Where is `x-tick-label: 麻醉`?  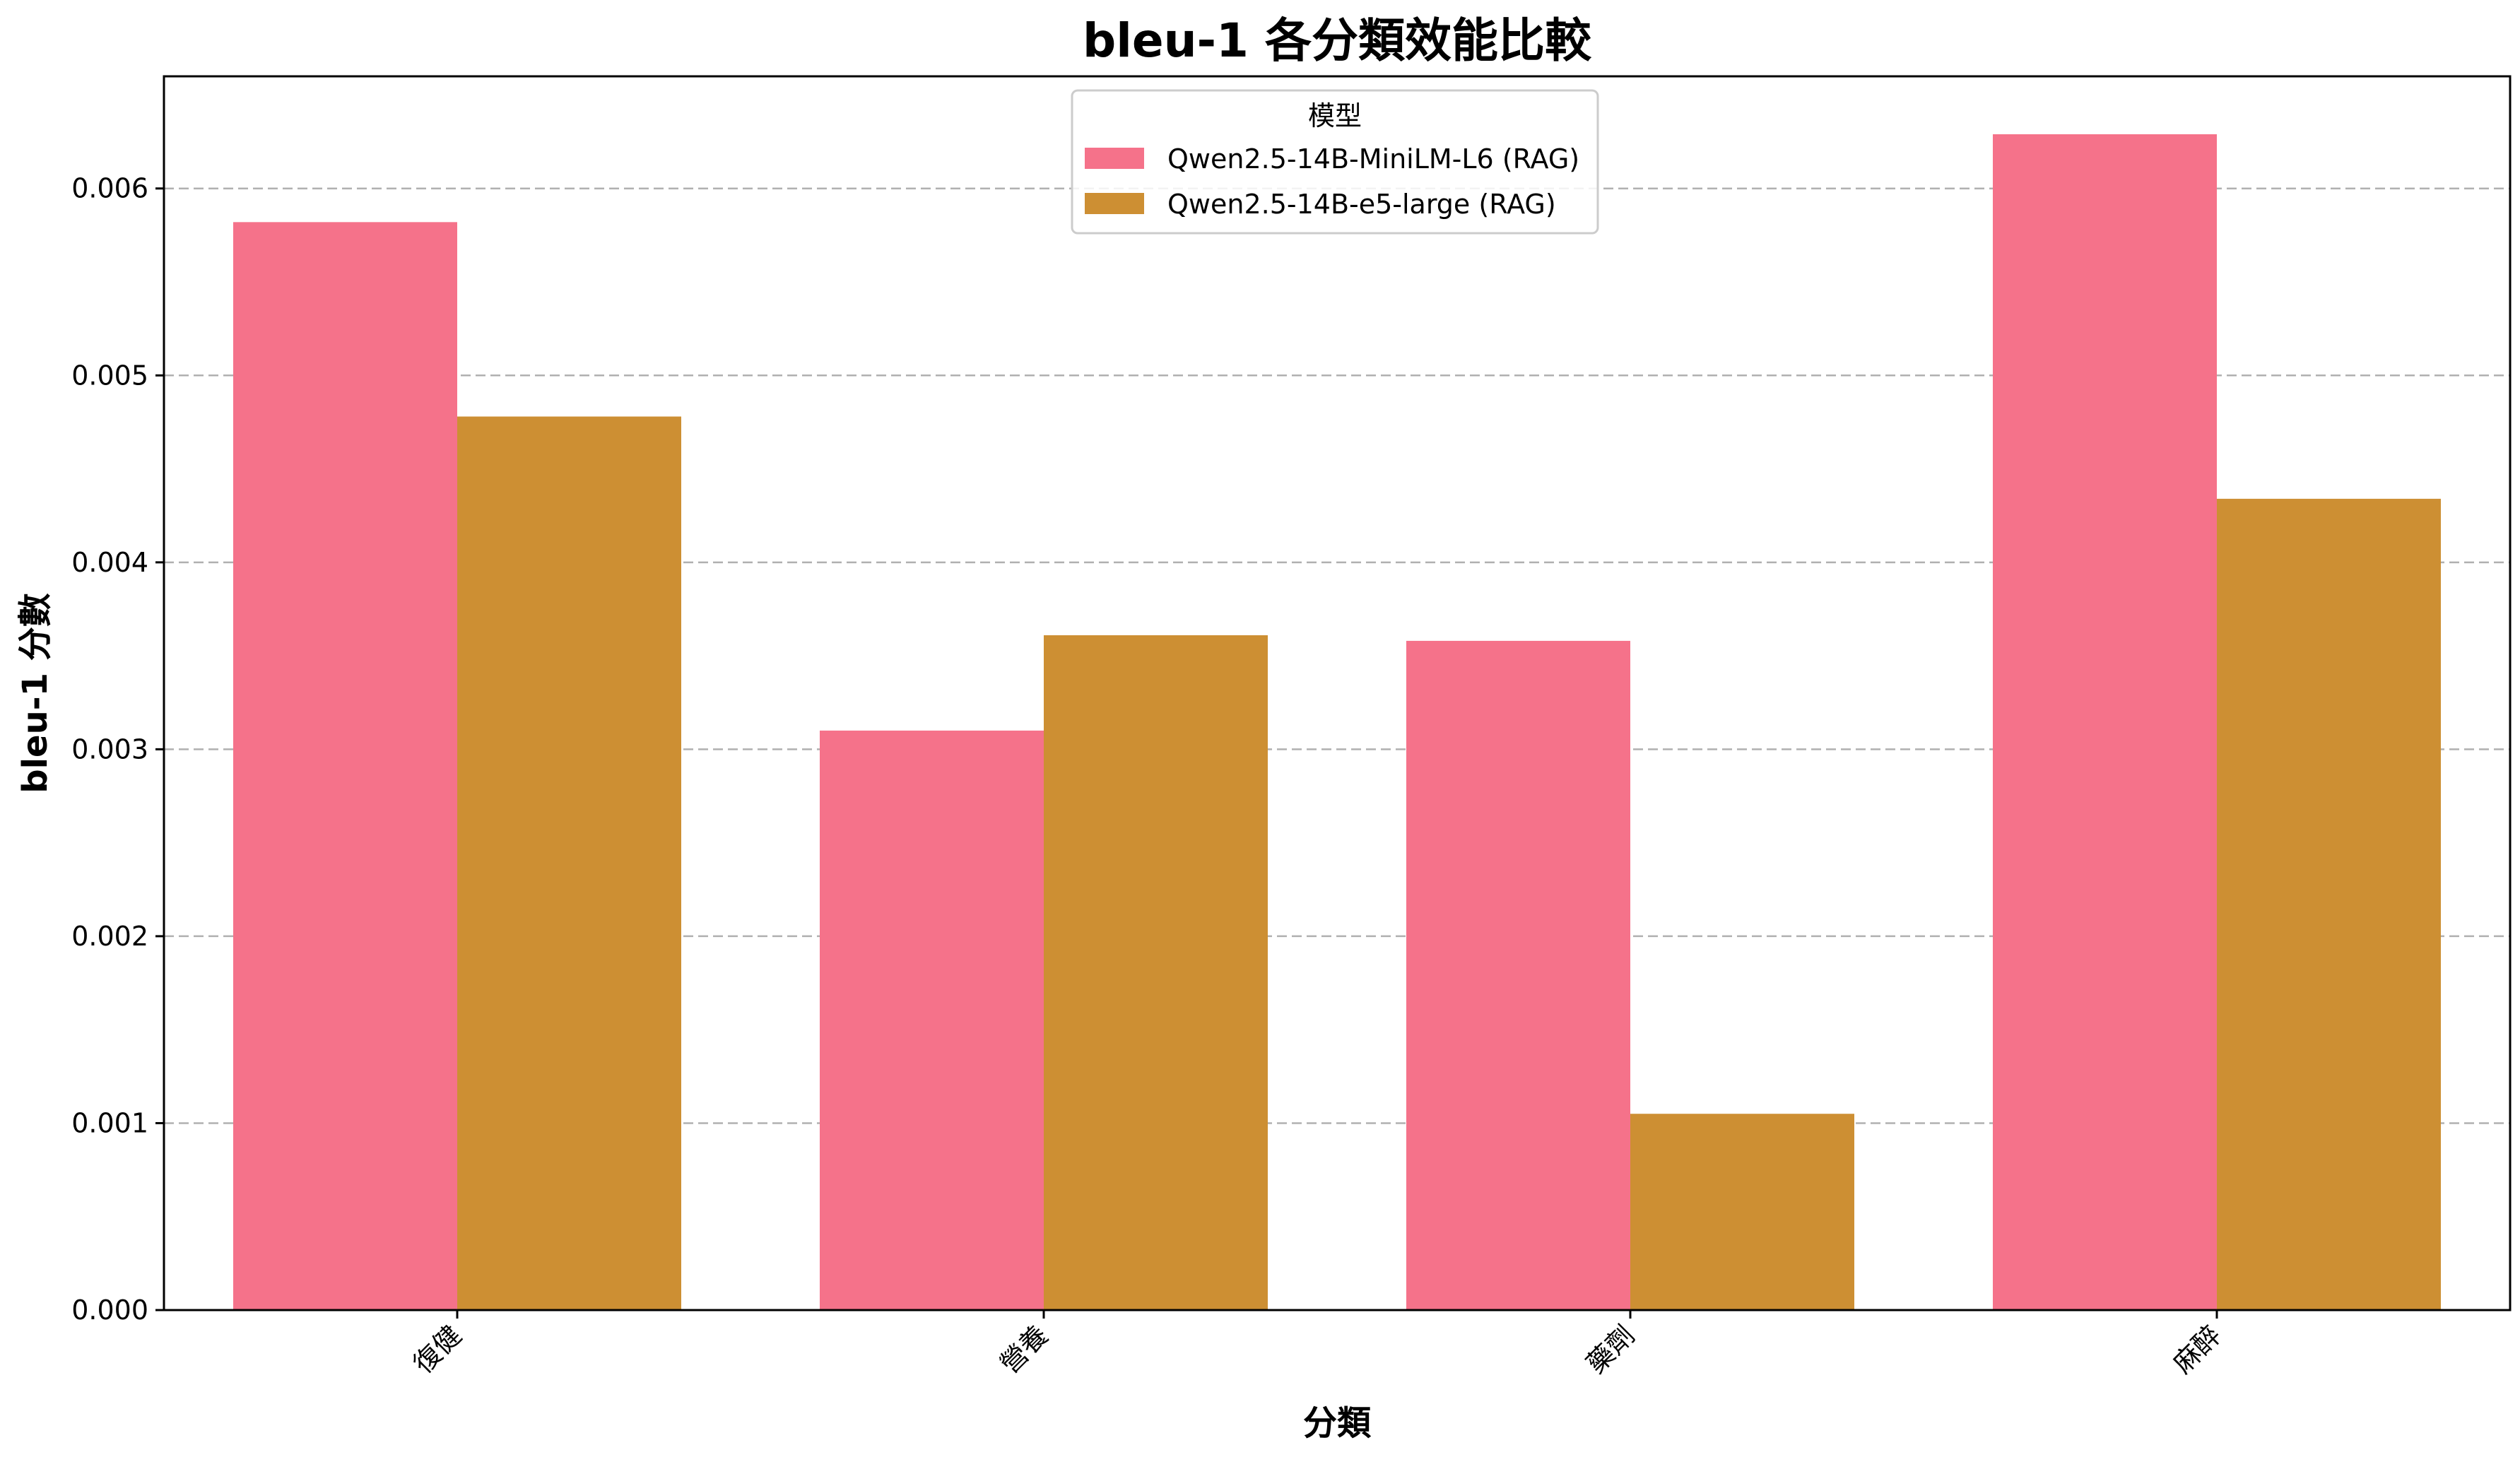
x-tick-label: 麻醉 is located at coordinates (2197, 1349).